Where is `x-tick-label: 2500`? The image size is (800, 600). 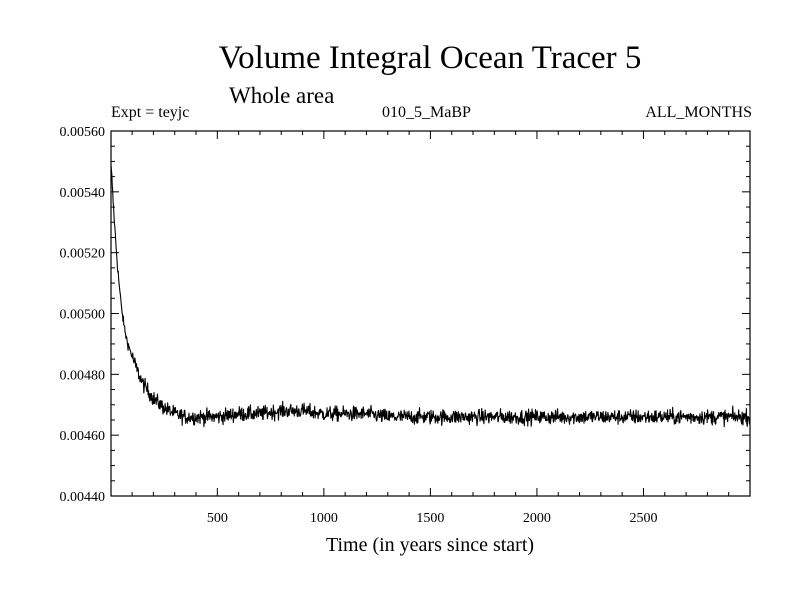 x-tick-label: 2500 is located at coordinates (643, 518).